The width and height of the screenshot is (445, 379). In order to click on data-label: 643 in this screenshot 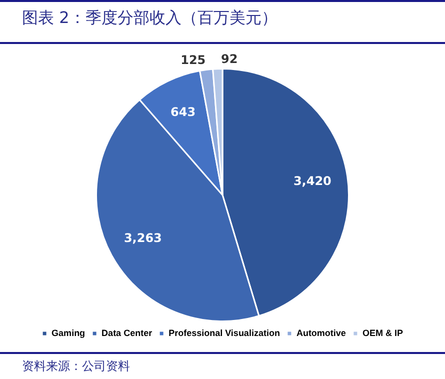, I will do `click(183, 112)`.